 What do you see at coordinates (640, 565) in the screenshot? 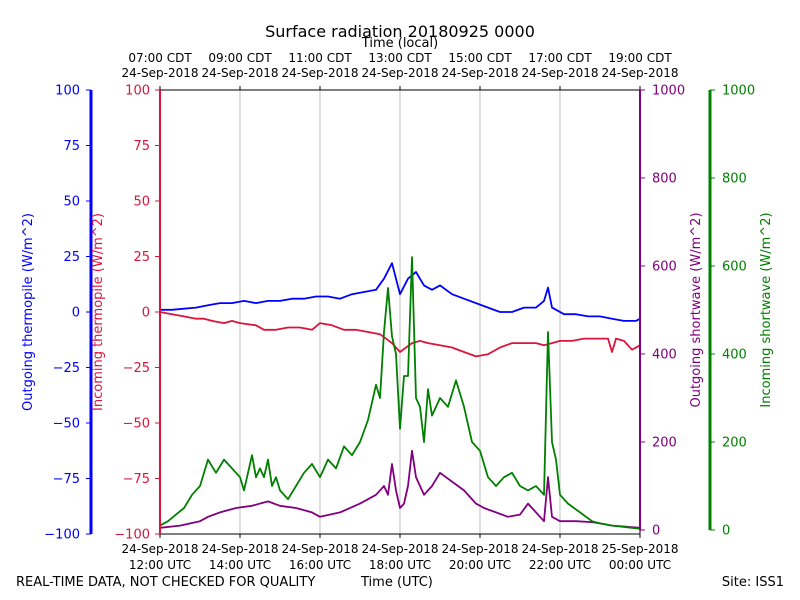
I see `x-tick-label: 00:00 UTC` at bounding box center [640, 565].